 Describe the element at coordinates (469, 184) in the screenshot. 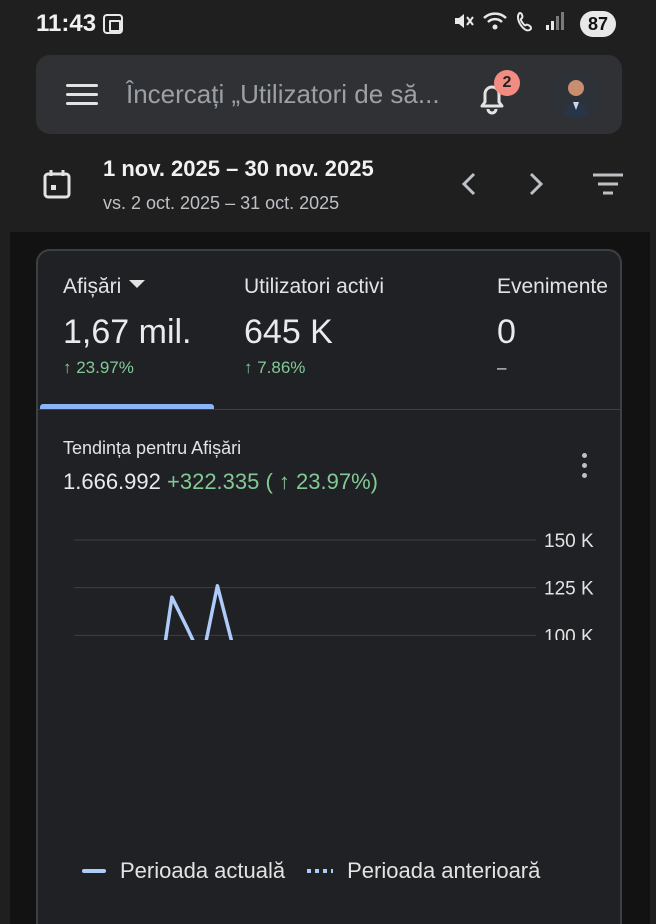

I see `chevron-left-icon` at that location.